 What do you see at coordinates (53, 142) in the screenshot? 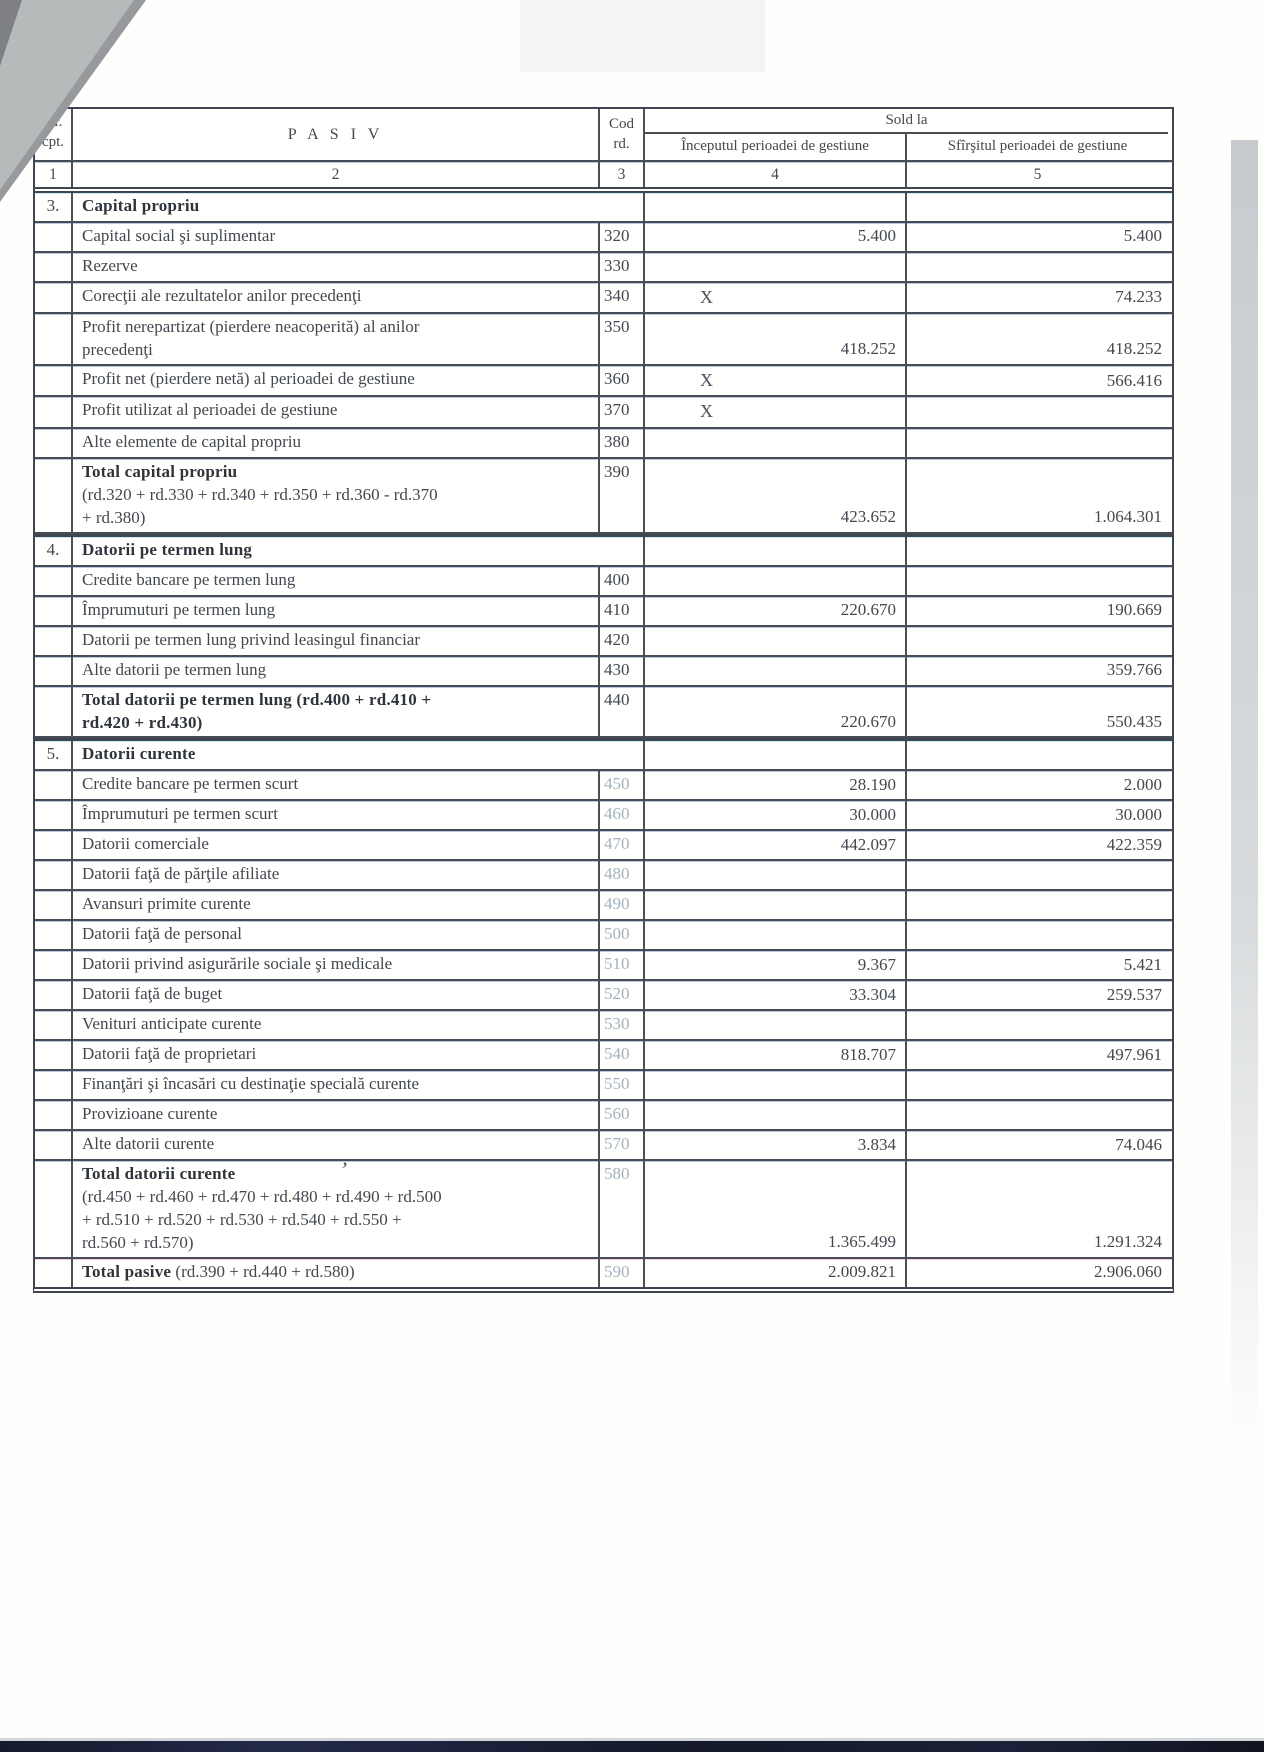
I see `header-nr-line2: cpt.` at bounding box center [53, 142].